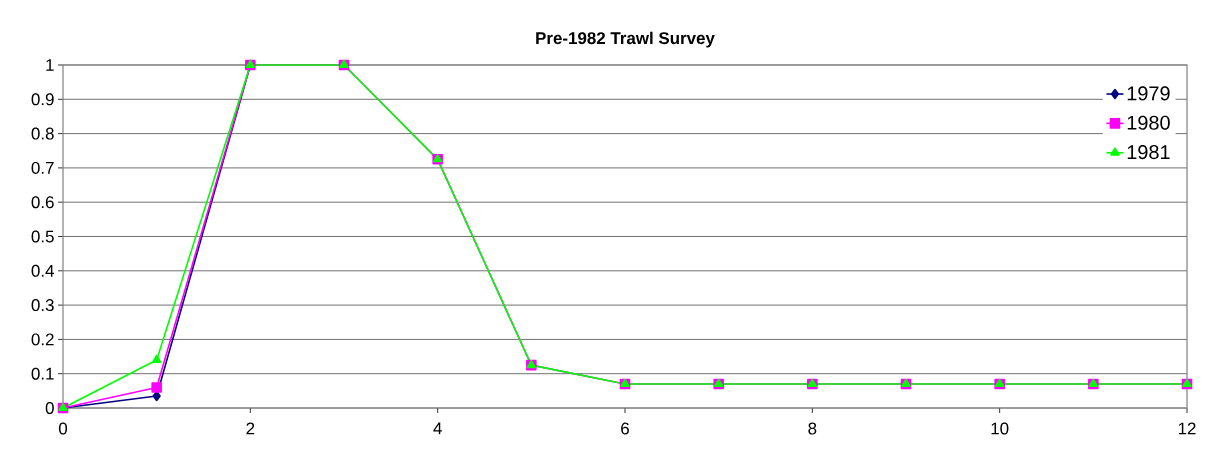 The height and width of the screenshot is (461, 1209). What do you see at coordinates (625, 428) in the screenshot?
I see `x-tick-label: 6` at bounding box center [625, 428].